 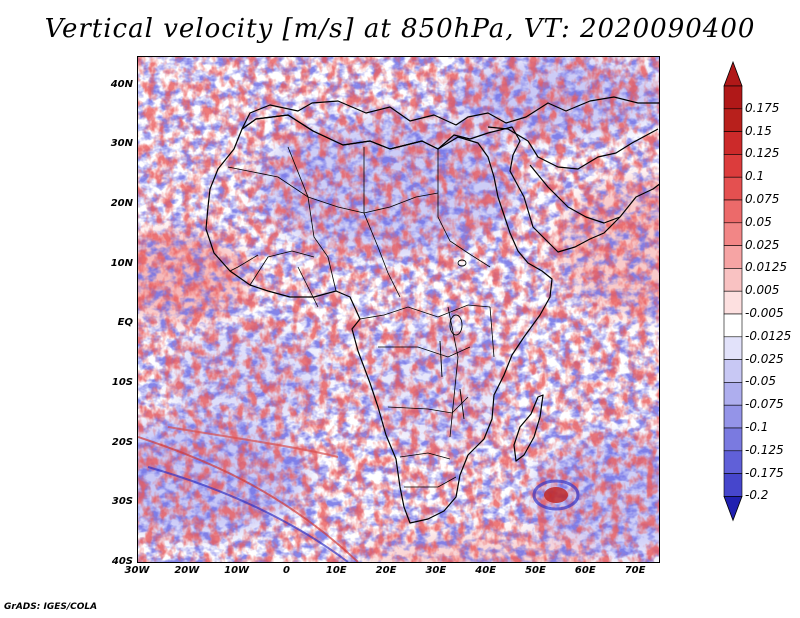 What do you see at coordinates (187, 570) in the screenshot?
I see `lon-tick-label: 20W` at bounding box center [187, 570].